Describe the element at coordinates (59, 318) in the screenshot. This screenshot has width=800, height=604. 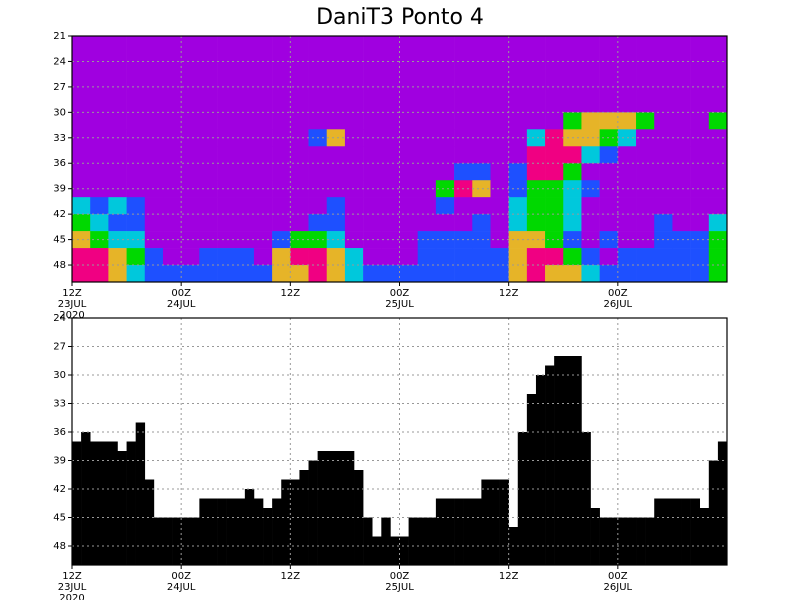
I see `y-tick-label: 24` at that location.